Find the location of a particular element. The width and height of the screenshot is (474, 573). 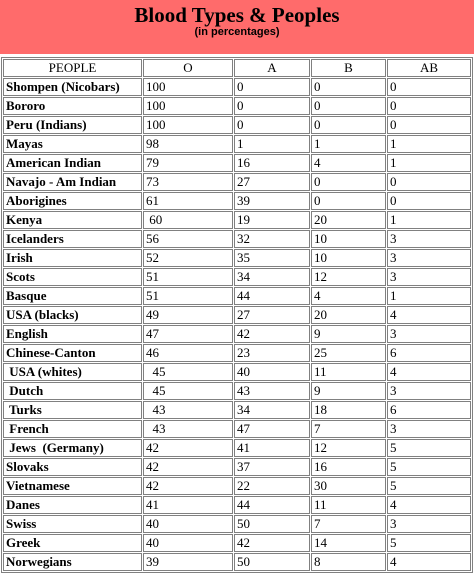

cell-people: Danes is located at coordinates (72, 505).